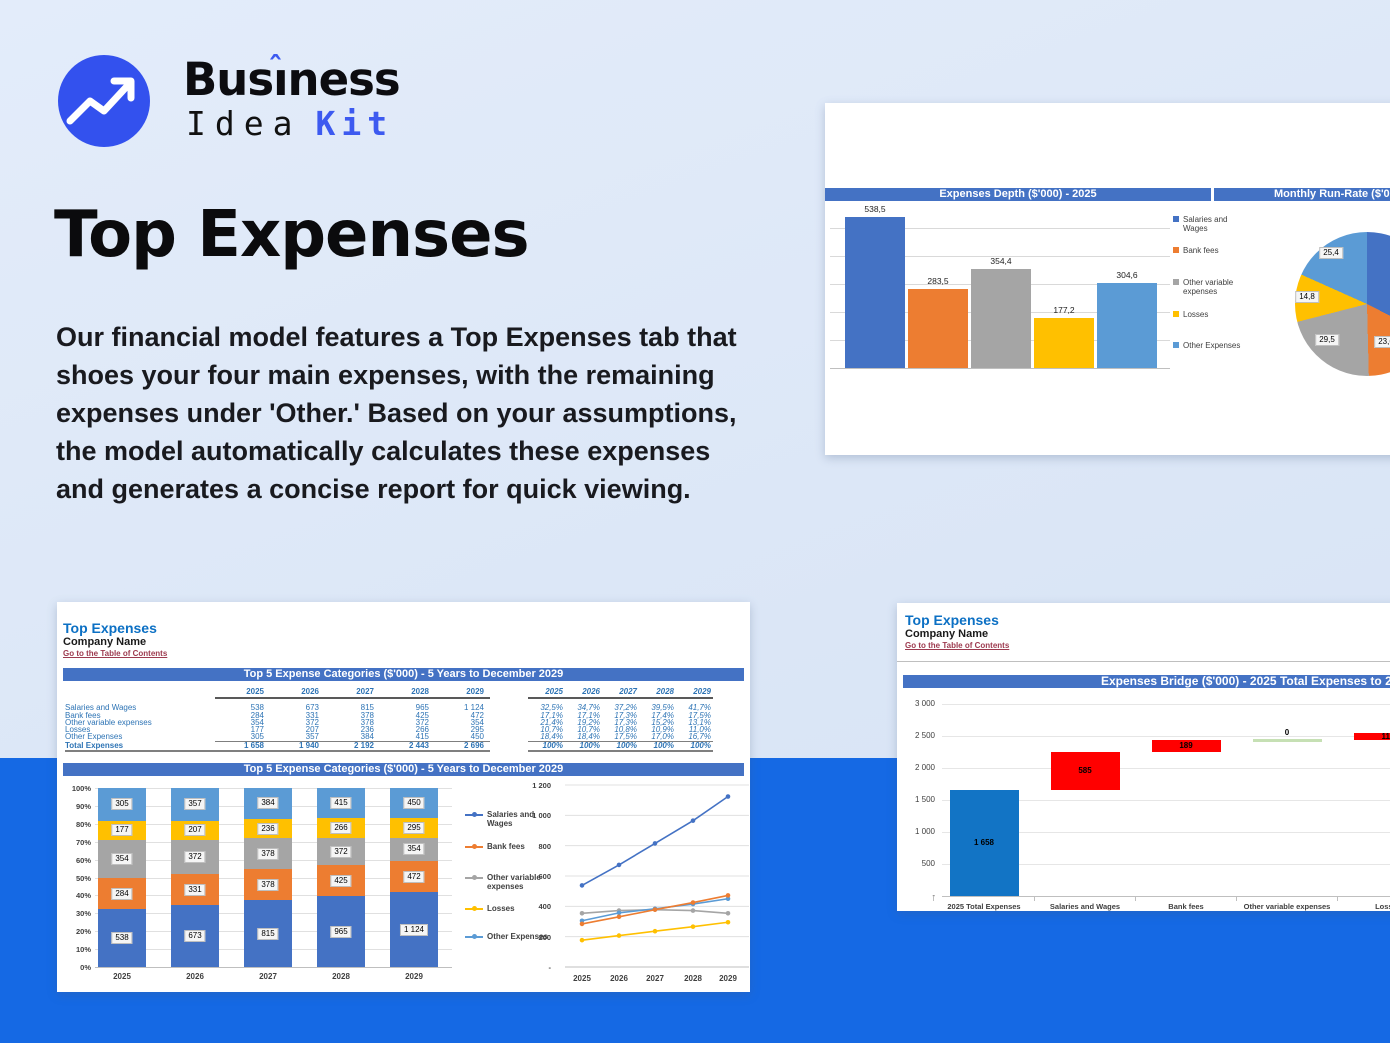 The image size is (1390, 1043). What do you see at coordinates (312, 722) in the screenshot?
I see `table-cell: 372` at bounding box center [312, 722].